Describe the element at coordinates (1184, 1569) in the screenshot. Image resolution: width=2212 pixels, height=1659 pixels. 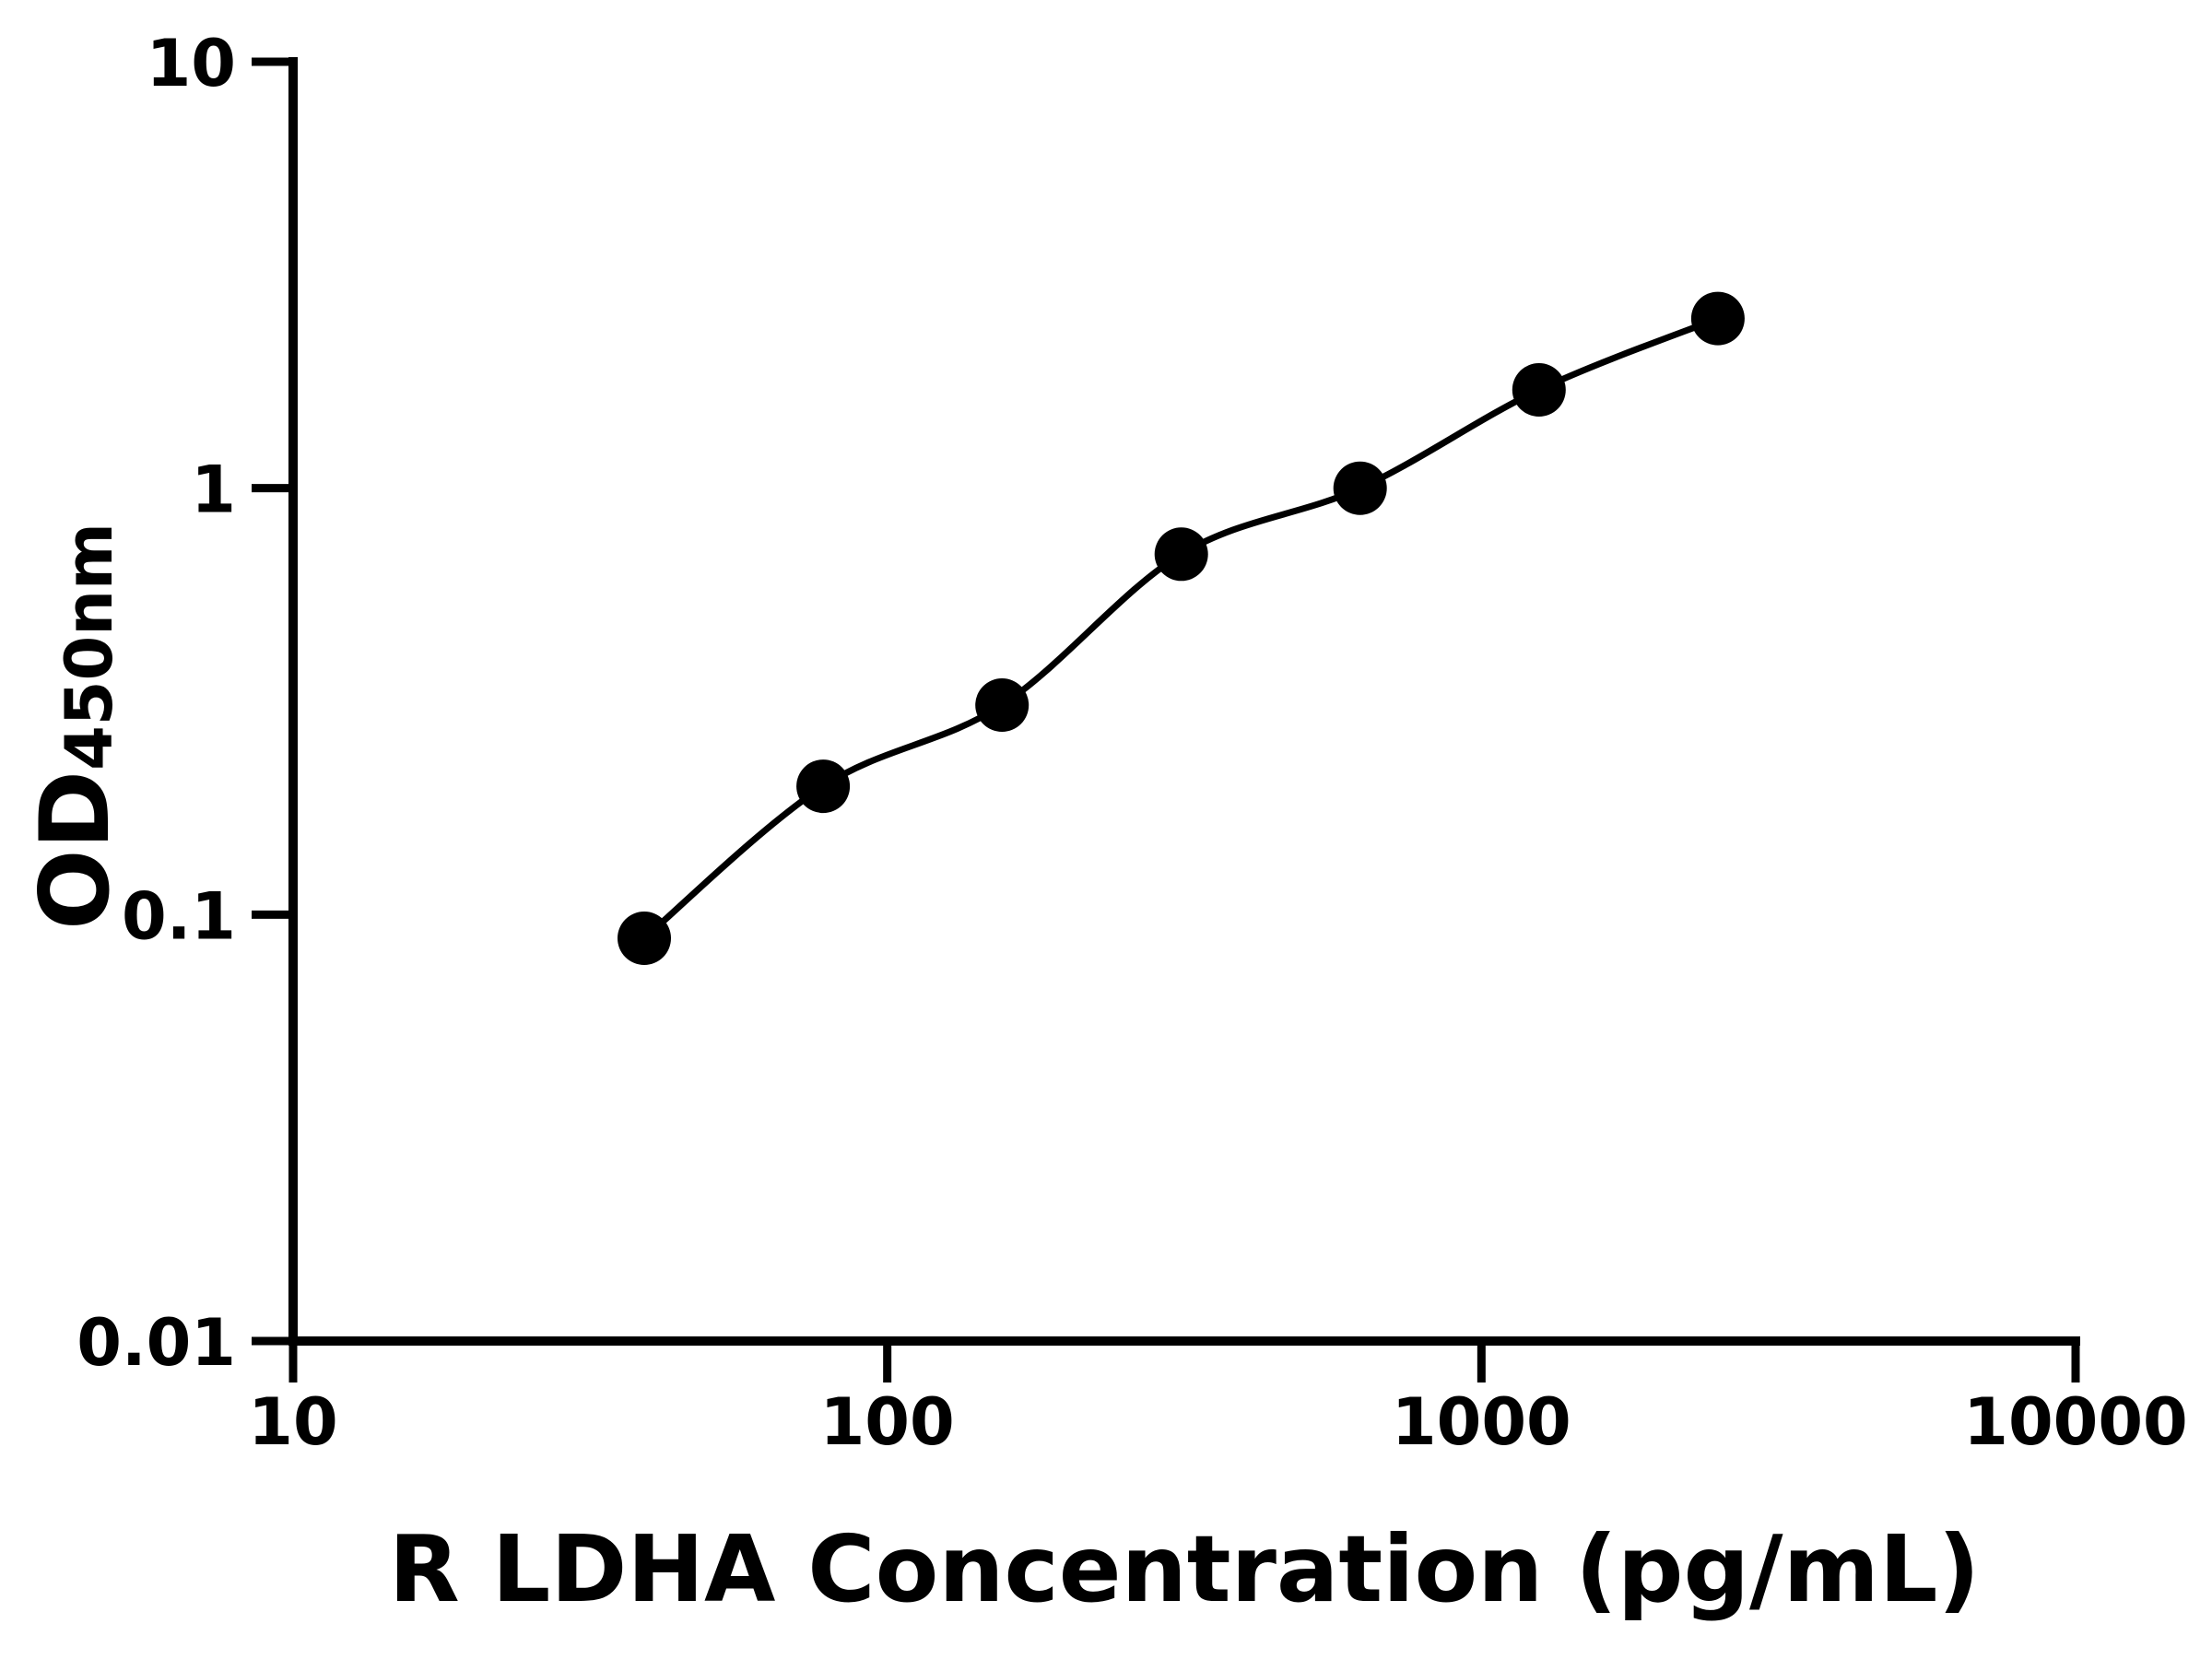
I see `x-axis-title: R LDHA Concentration (pg/mL)` at that location.